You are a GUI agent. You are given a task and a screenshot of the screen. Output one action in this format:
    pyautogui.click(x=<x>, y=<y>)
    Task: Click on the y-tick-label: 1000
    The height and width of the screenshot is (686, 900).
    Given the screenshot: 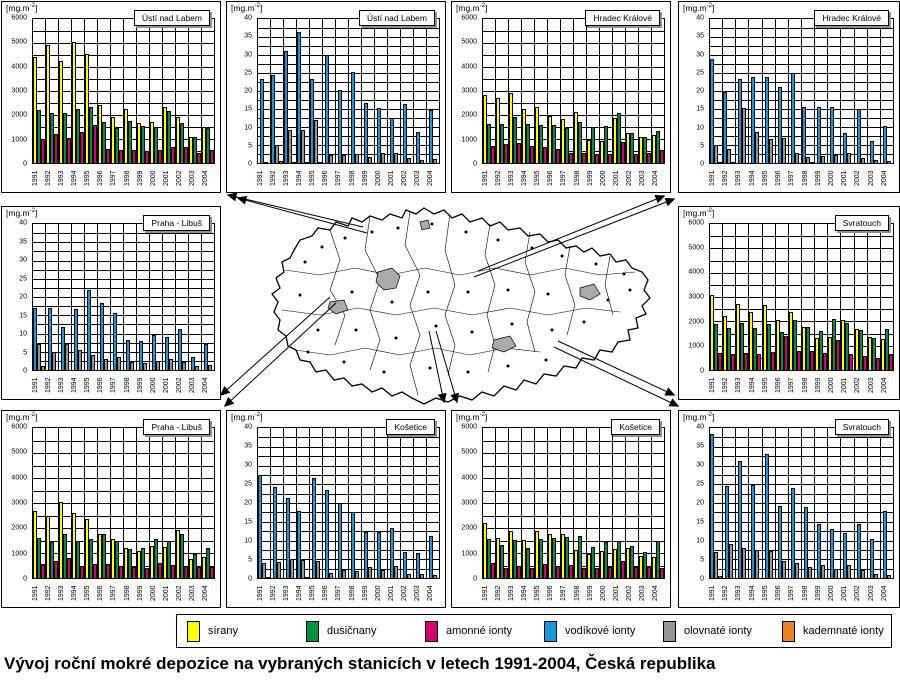 What is the action you would take?
    pyautogui.click(x=19, y=554)
    